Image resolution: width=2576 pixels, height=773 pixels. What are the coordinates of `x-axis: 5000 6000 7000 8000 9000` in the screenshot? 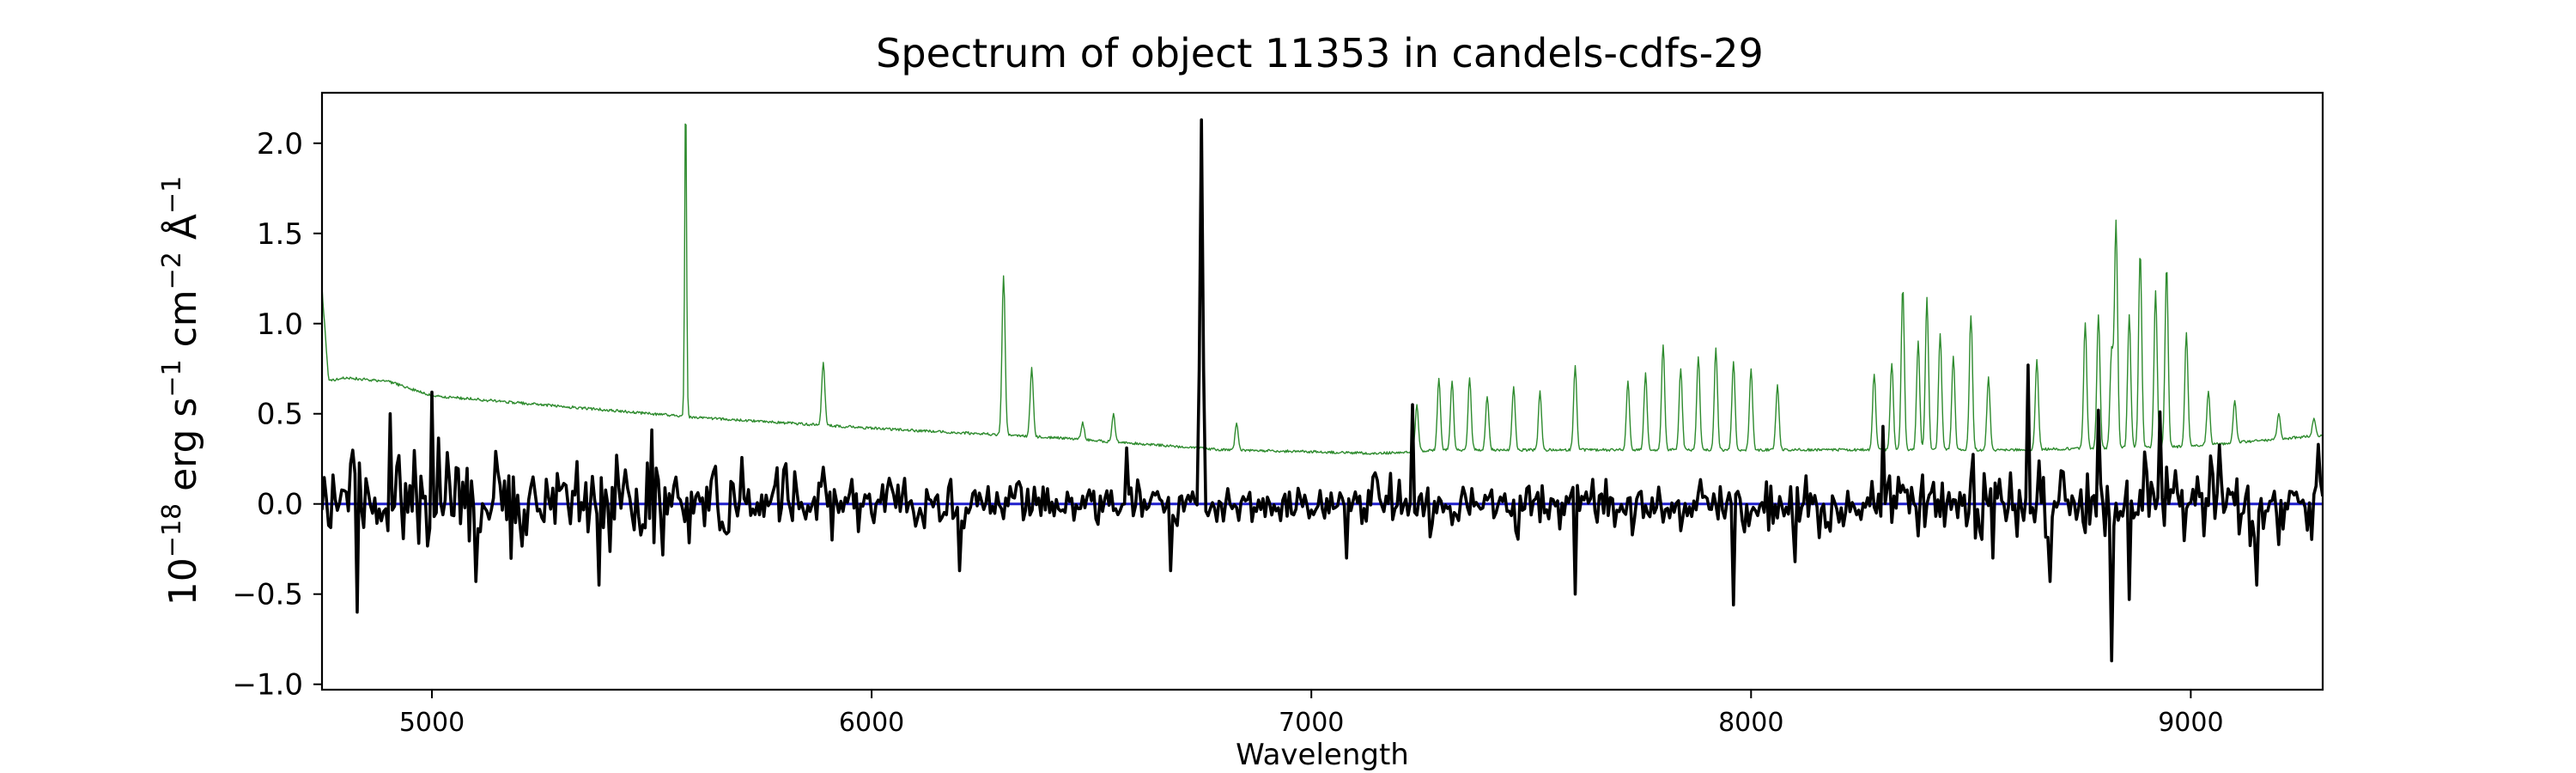 It's located at (1312, 714).